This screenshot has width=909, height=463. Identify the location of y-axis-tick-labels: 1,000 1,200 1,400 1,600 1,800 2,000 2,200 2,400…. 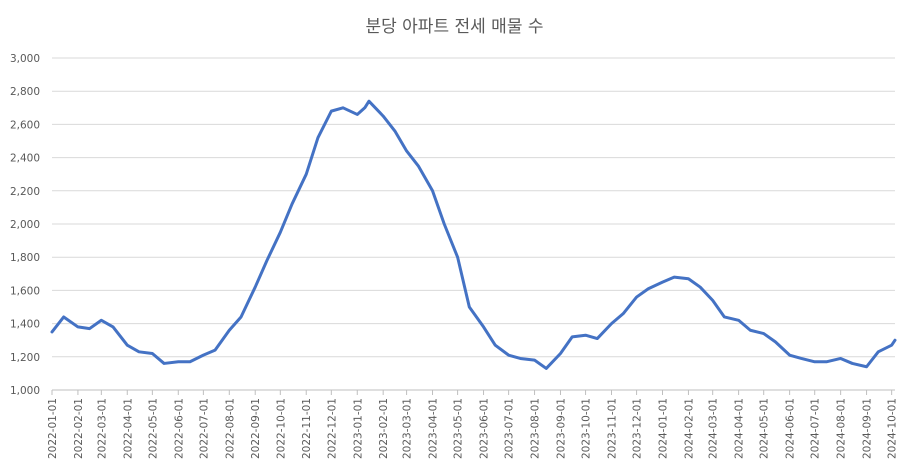
(25, 225).